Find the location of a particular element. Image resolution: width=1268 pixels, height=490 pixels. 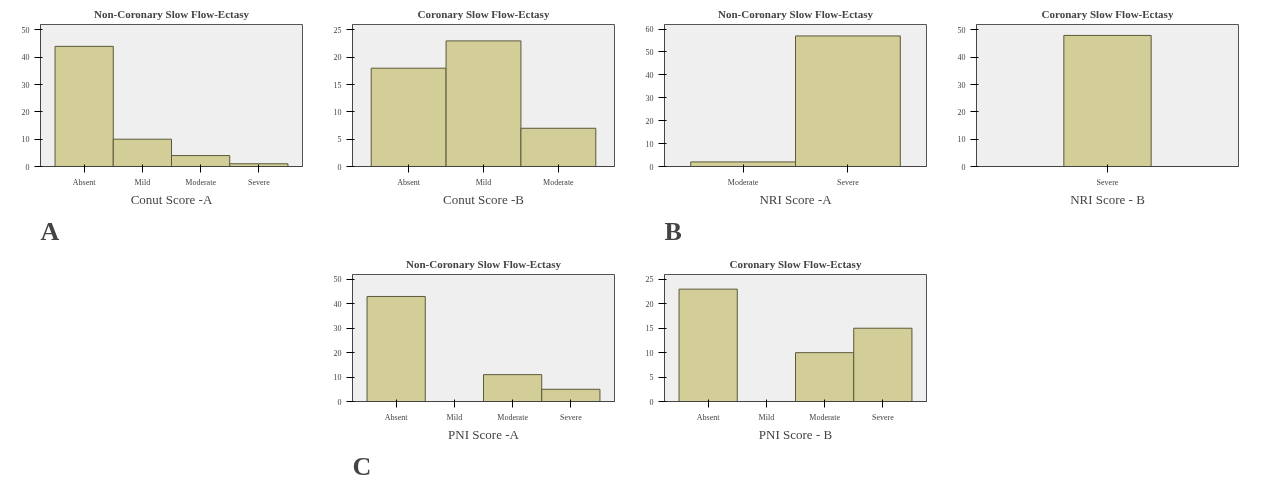

x-axis-title: Conut Score -A is located at coordinates (171, 199).